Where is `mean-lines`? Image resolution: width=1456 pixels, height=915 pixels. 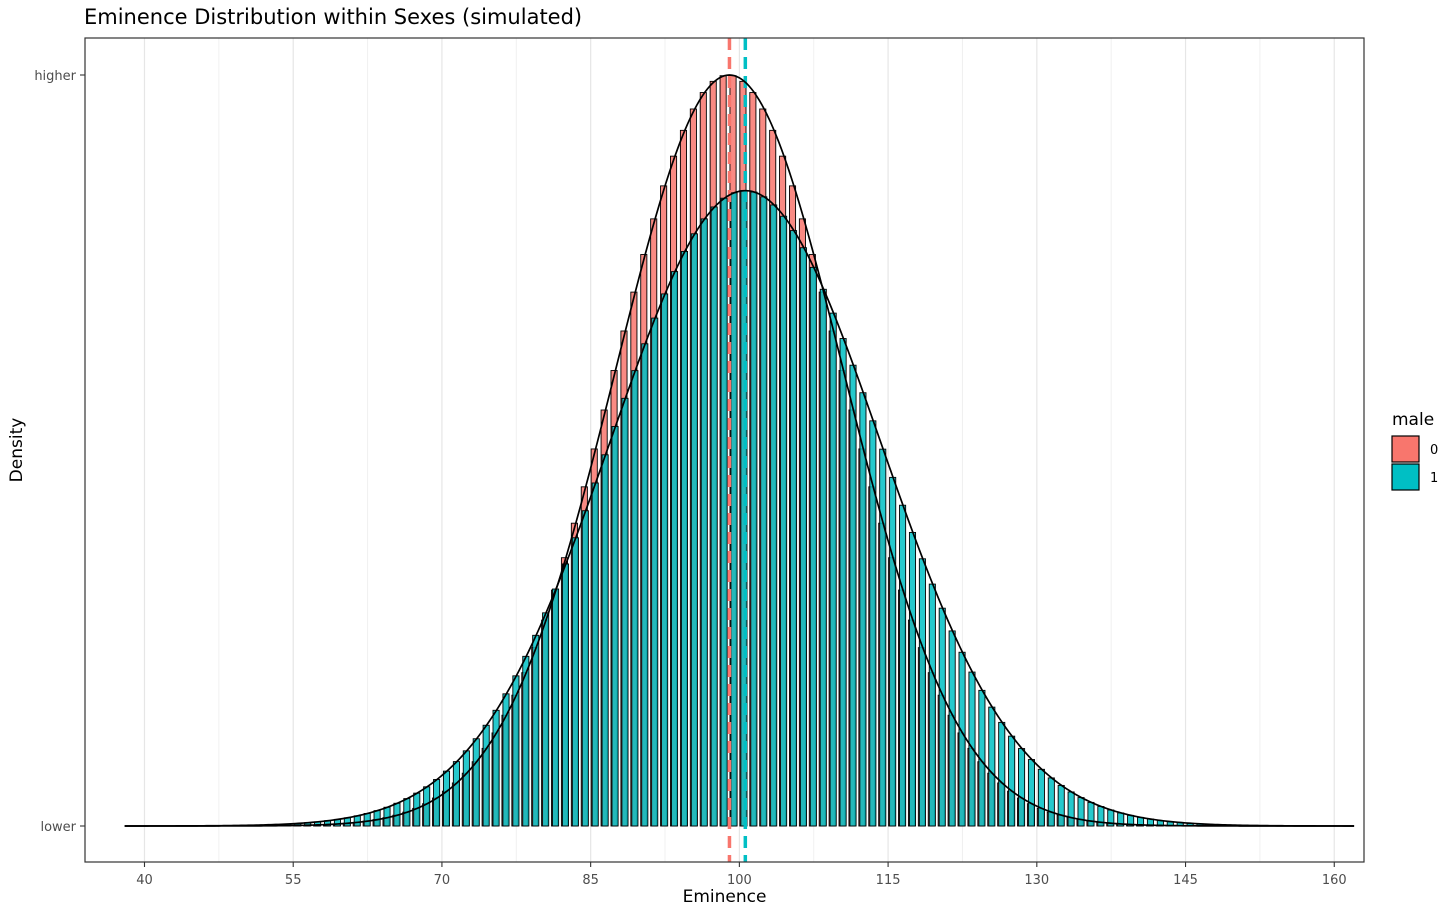
mean-lines is located at coordinates (737, 450).